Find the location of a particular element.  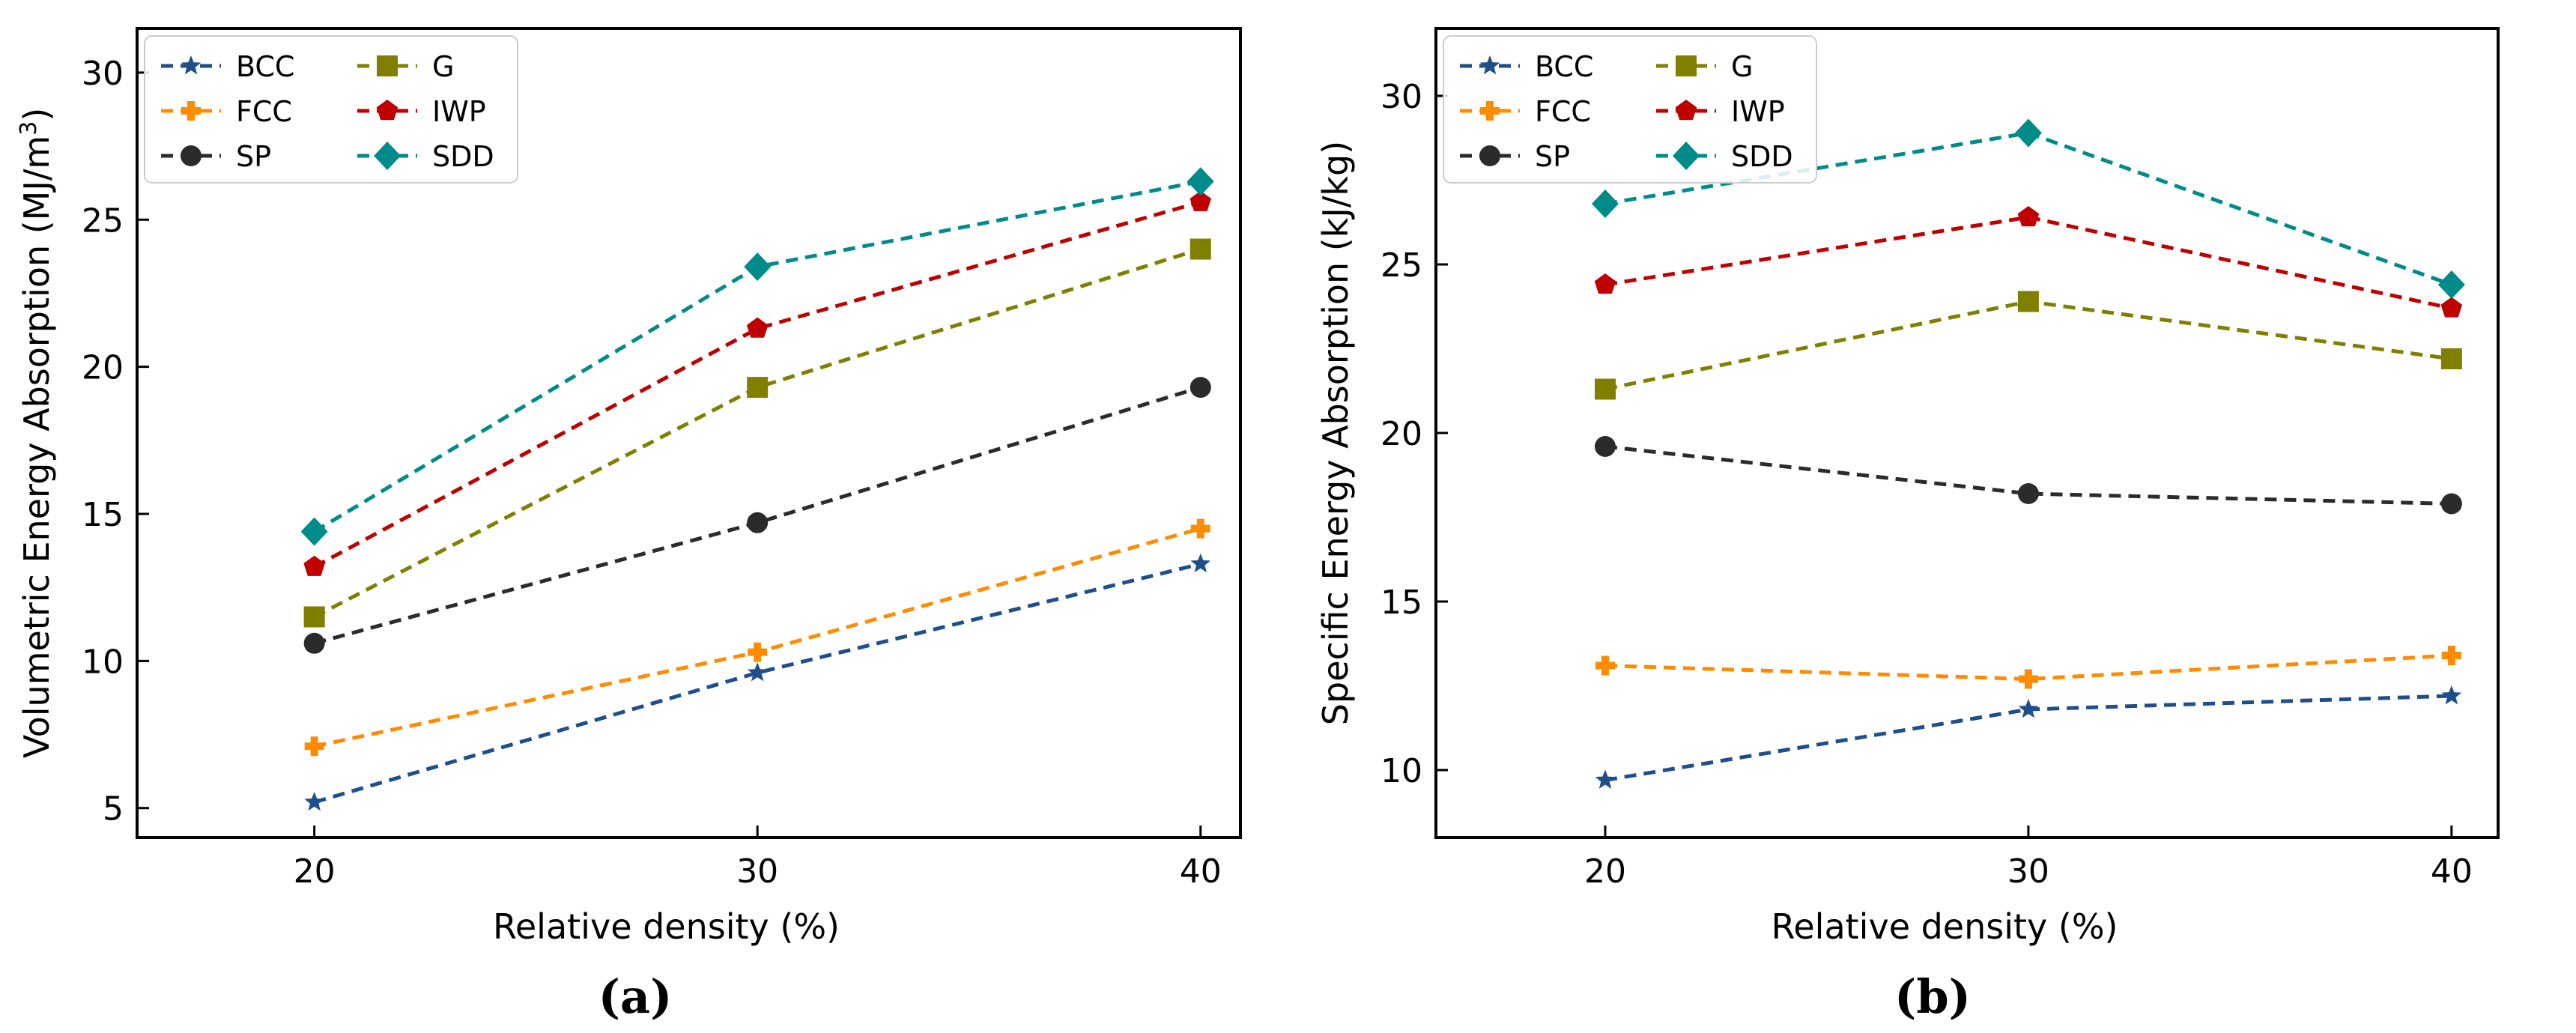

panel-b-y-axis-label-main: Specific Energy Absorption (kJ/kg) is located at coordinates (1335, 433).